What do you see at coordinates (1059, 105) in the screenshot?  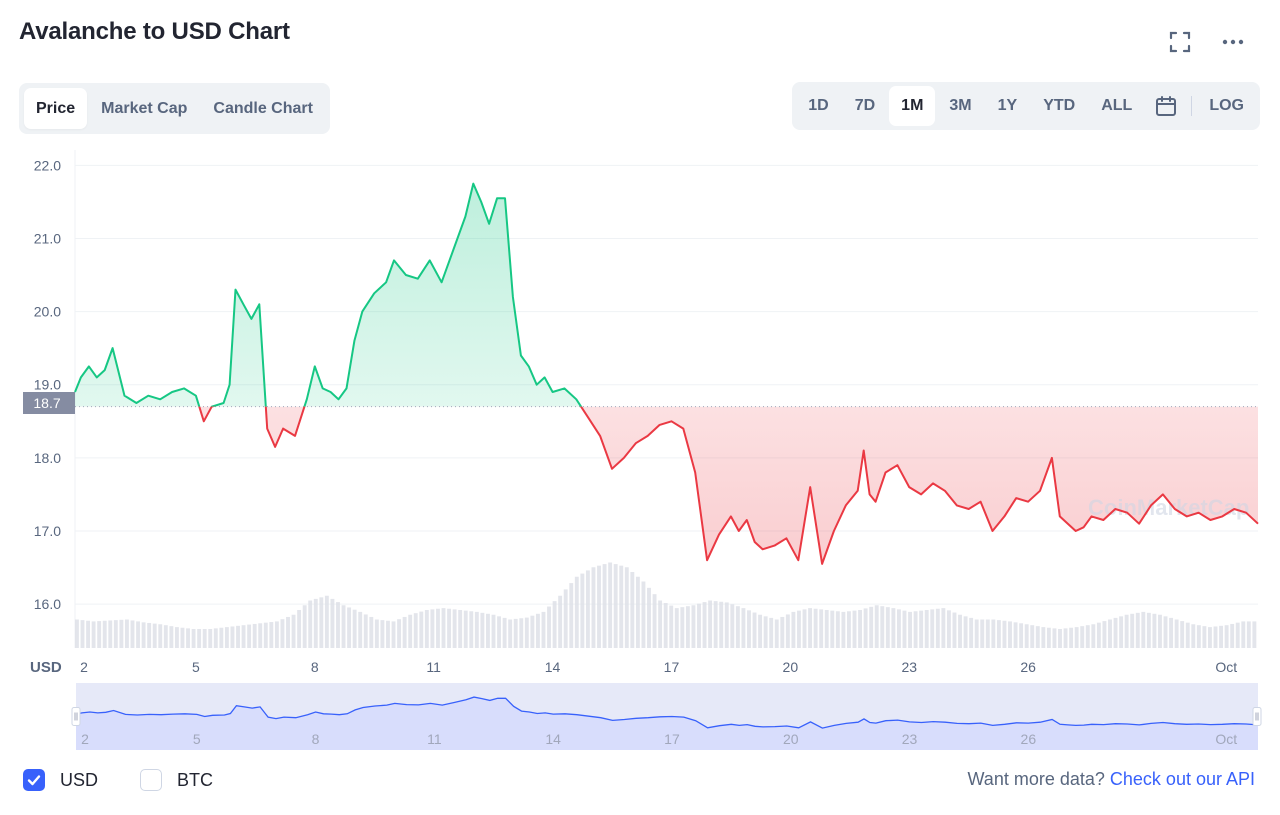 I see `range-ytd: YTD` at bounding box center [1059, 105].